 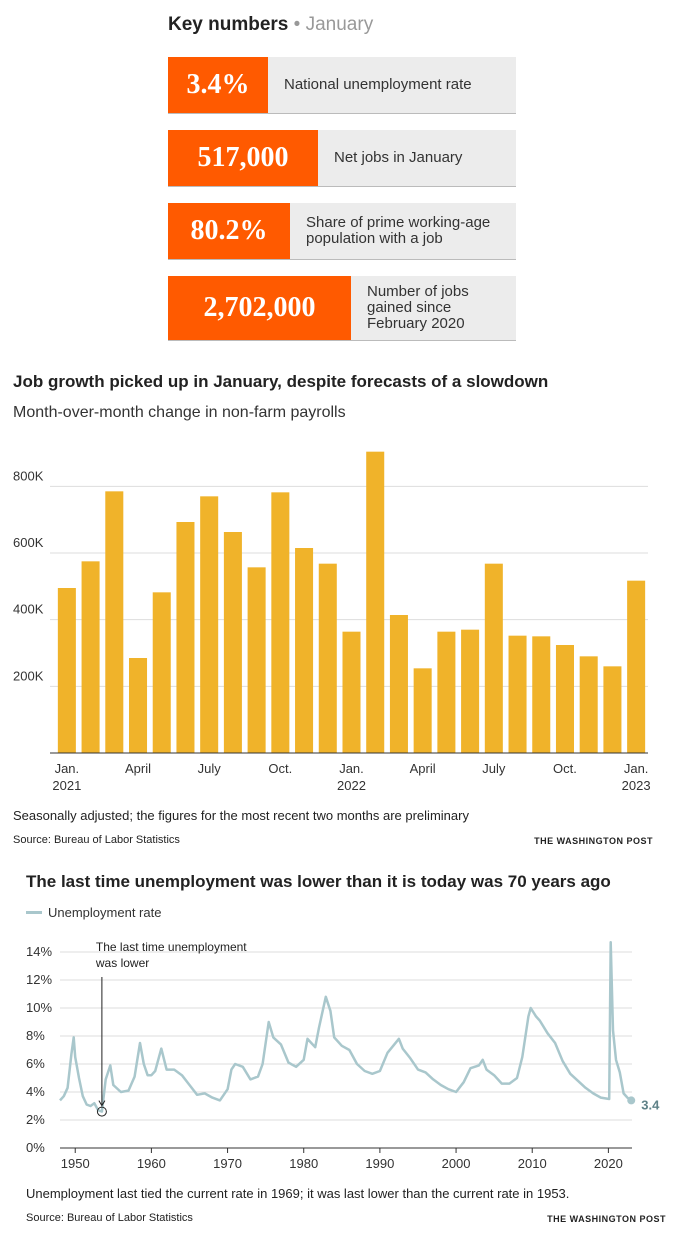 I want to click on key-number-value: 2,702,000, so click(x=259, y=308).